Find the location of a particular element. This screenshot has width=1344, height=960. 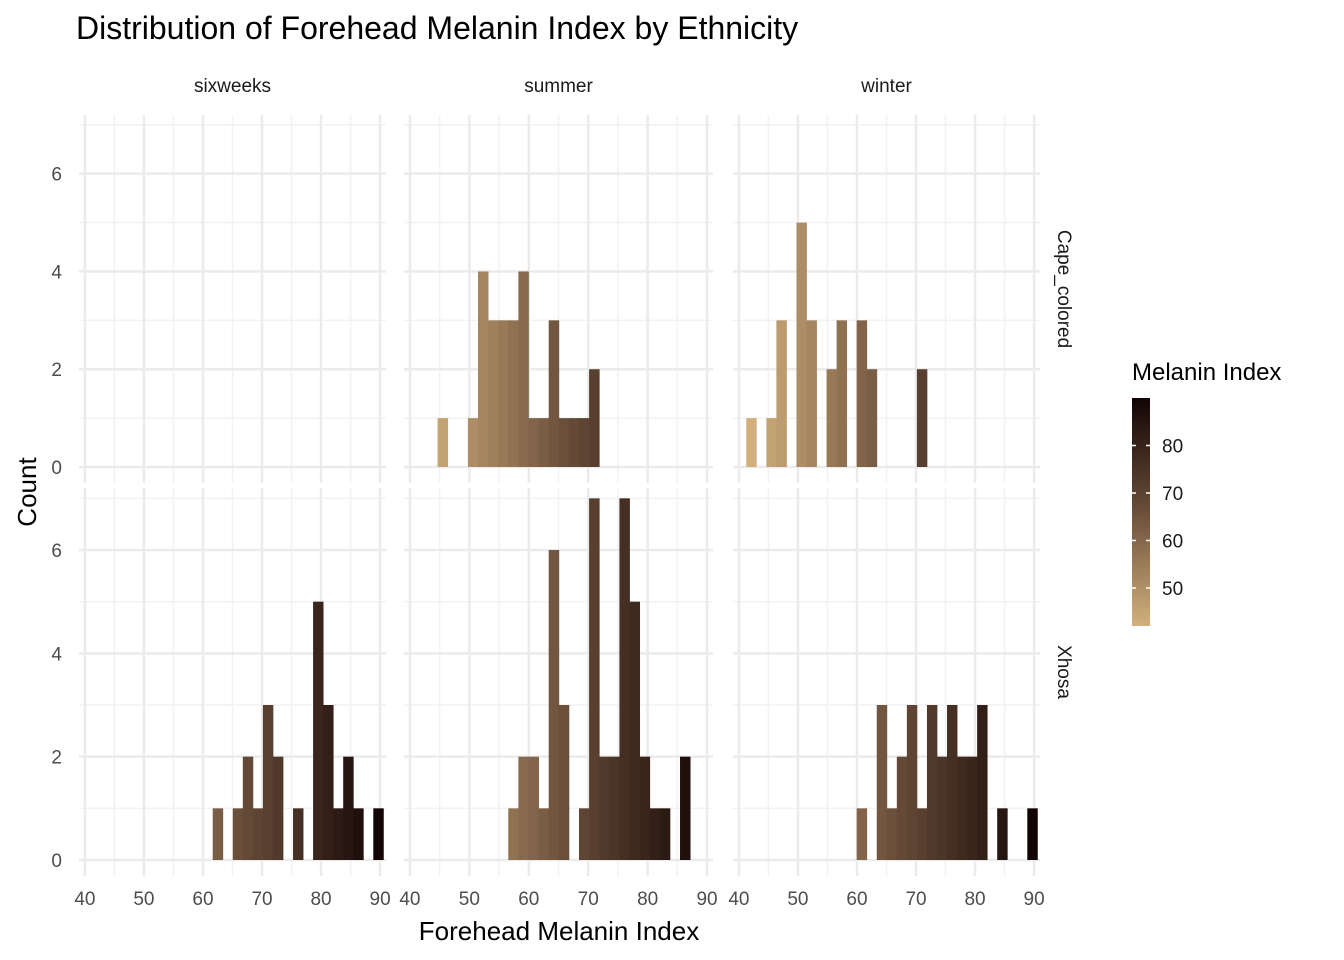

legend: Melanin Index 50 60 70 80 is located at coordinates (1206, 492).